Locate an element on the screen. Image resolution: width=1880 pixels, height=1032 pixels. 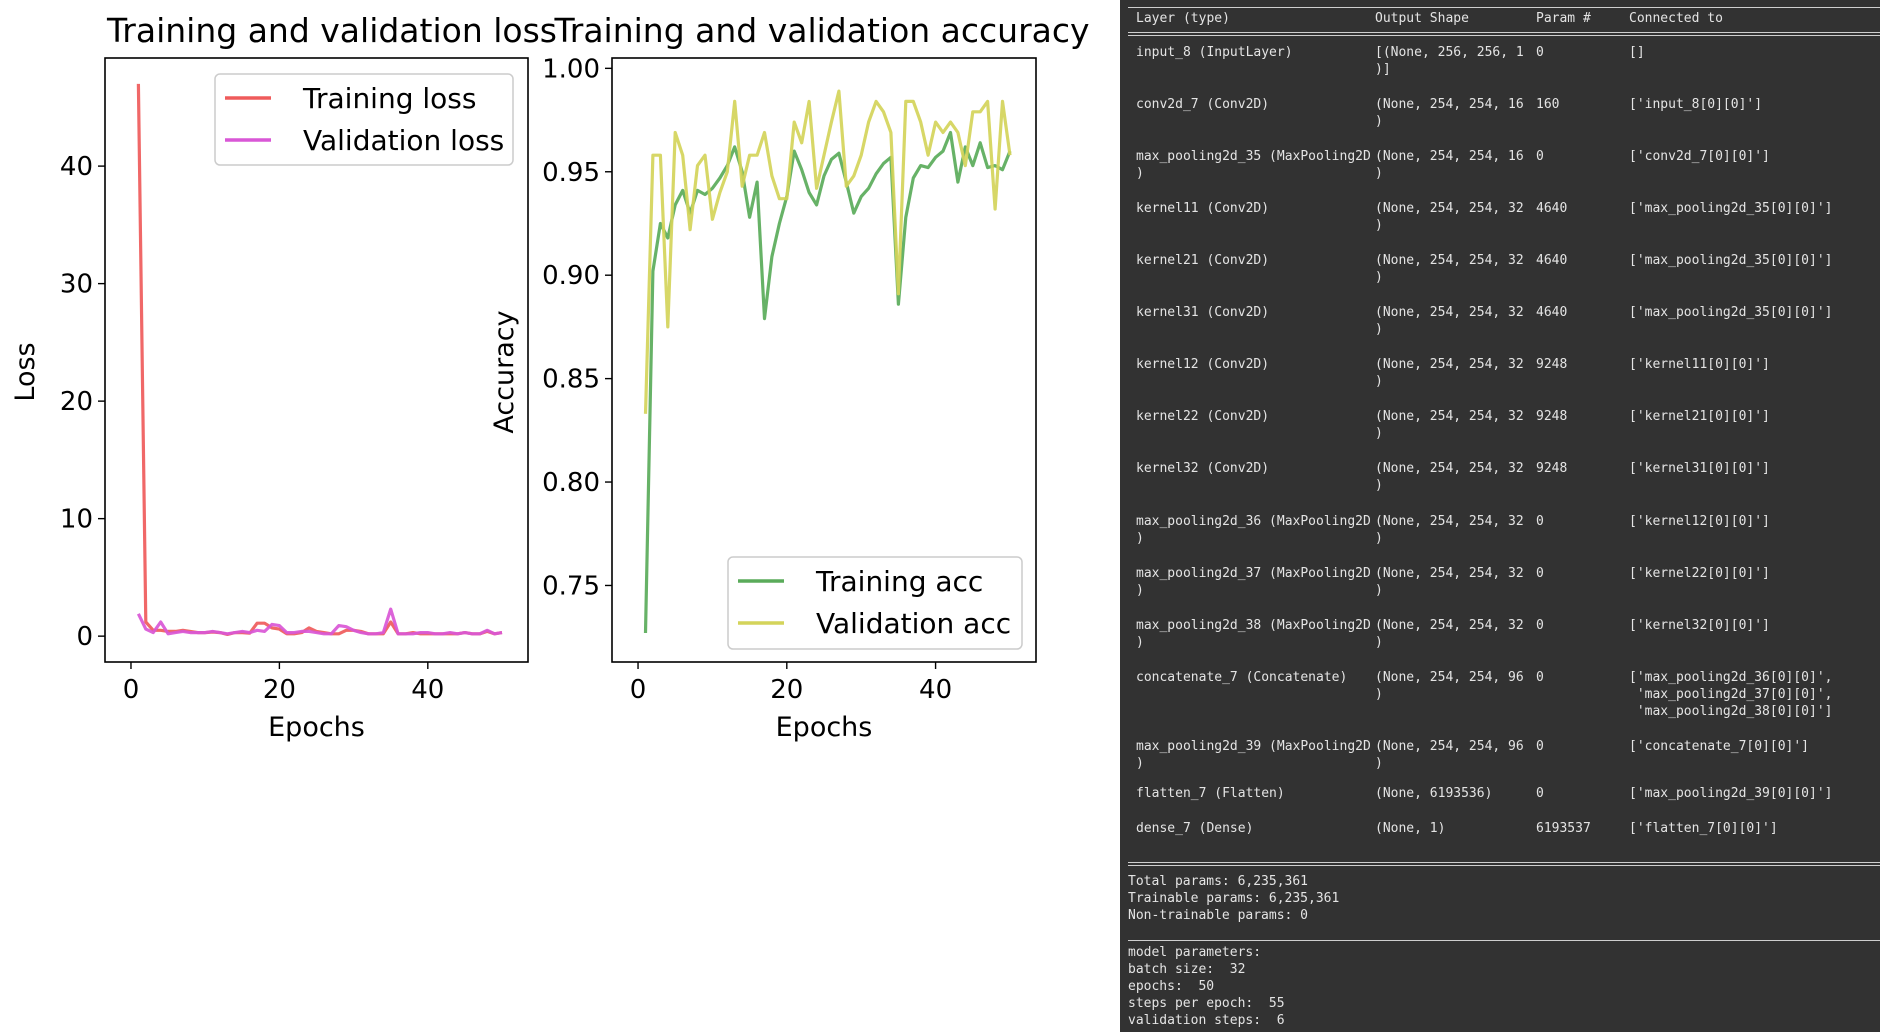
chart2-x-axis-label: Epochs is located at coordinates (824, 727).